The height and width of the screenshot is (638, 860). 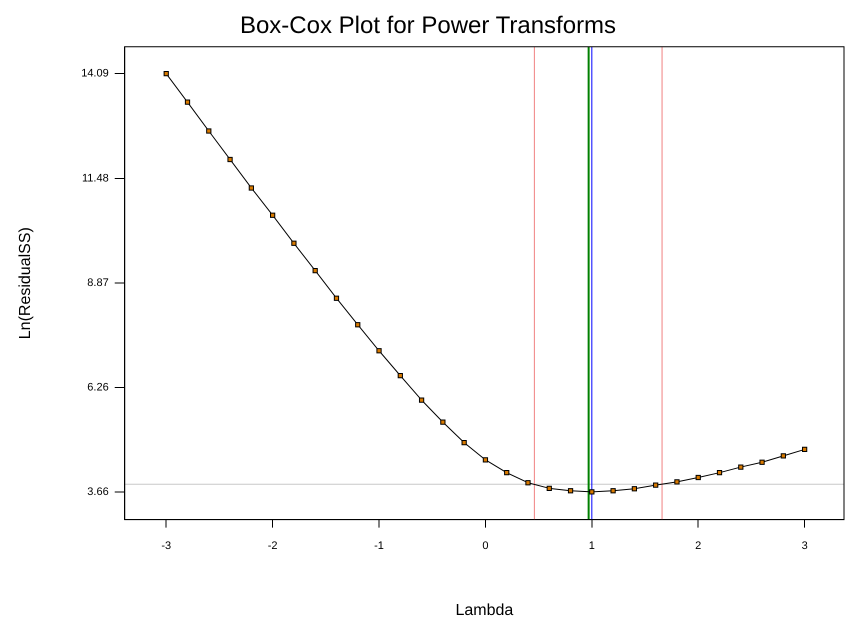 I want to click on x-tick-label: 0, so click(x=485, y=546).